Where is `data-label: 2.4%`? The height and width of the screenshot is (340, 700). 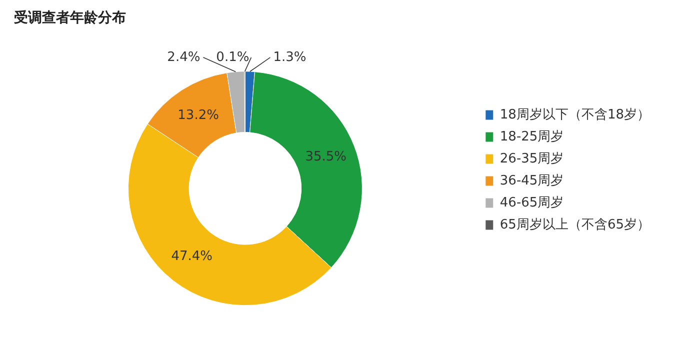
data-label: 2.4% is located at coordinates (183, 57).